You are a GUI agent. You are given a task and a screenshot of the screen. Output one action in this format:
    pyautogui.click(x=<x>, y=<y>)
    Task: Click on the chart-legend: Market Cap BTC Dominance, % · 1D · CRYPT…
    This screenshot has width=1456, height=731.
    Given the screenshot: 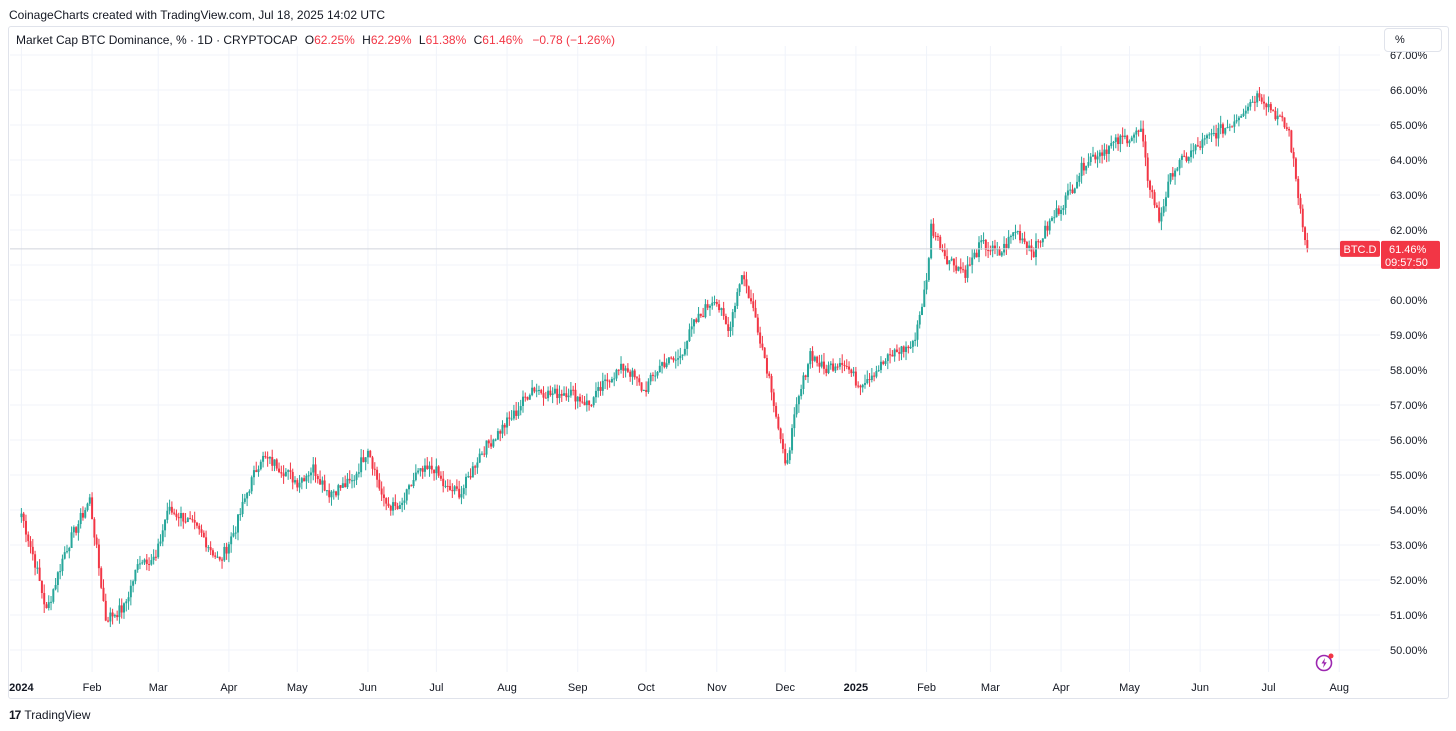 What is the action you would take?
    pyautogui.click(x=315, y=40)
    